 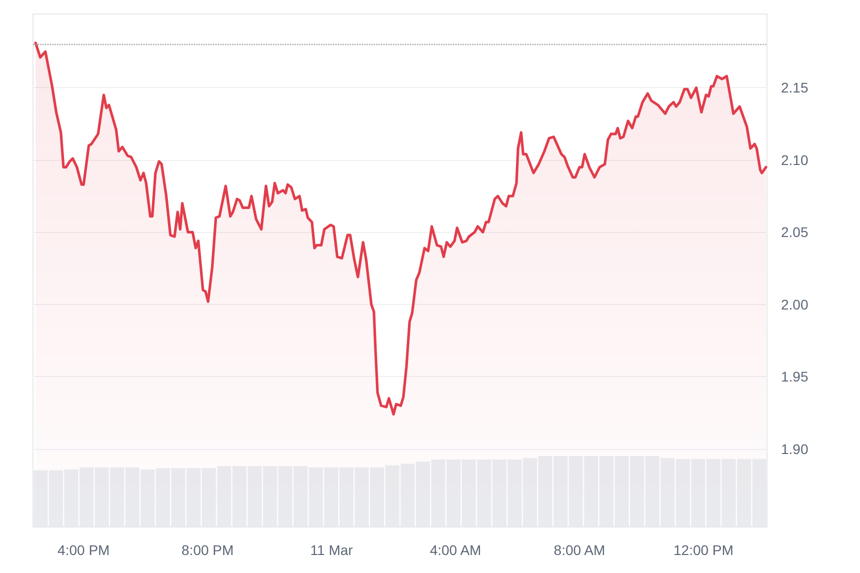 I want to click on x-tick-label: 4:00 AM, so click(x=456, y=550).